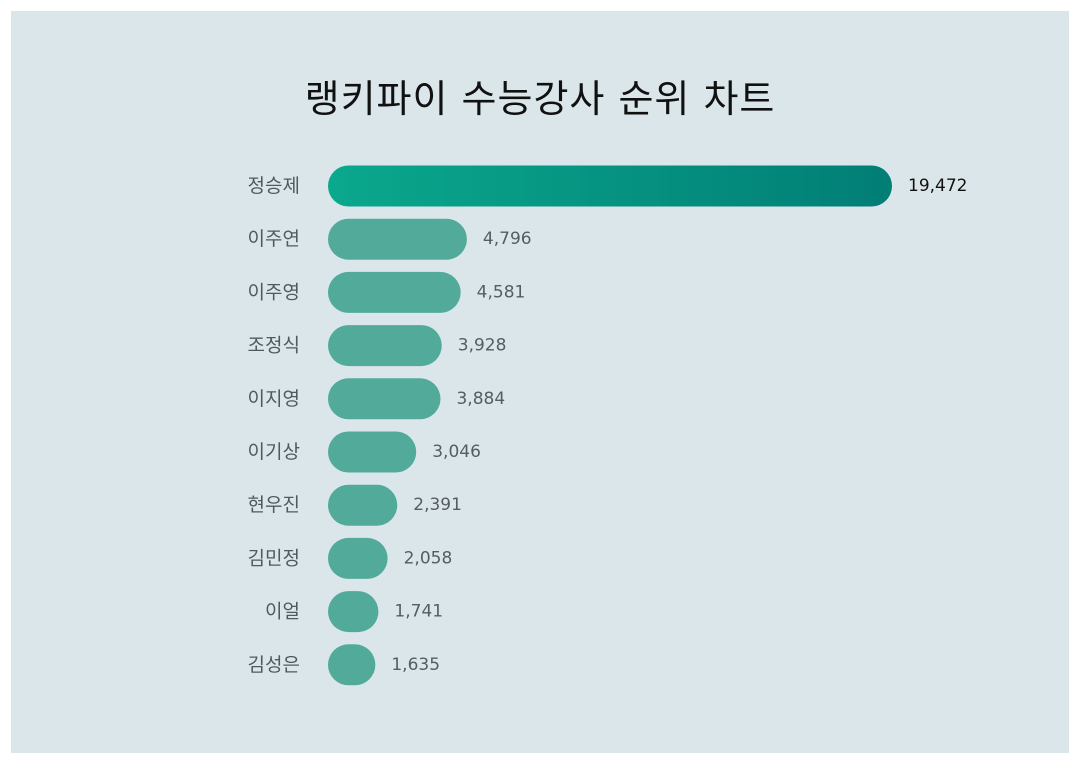  What do you see at coordinates (428, 558) in the screenshot?
I see `value-label: 2,058` at bounding box center [428, 558].